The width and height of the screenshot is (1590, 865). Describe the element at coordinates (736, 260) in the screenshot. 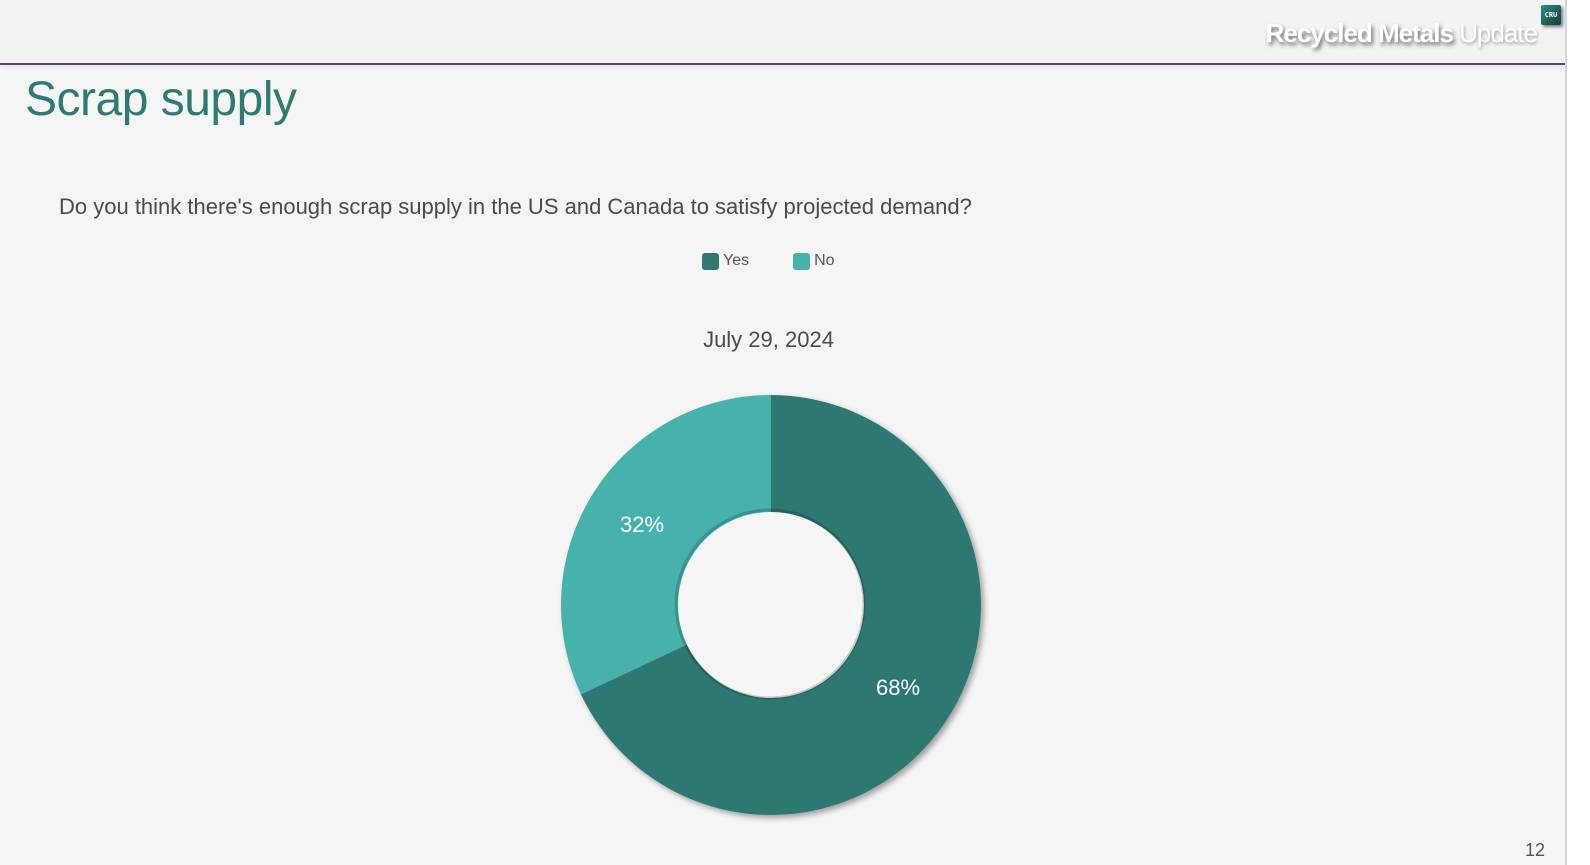

I see `legend-label-yes: Yes` at that location.